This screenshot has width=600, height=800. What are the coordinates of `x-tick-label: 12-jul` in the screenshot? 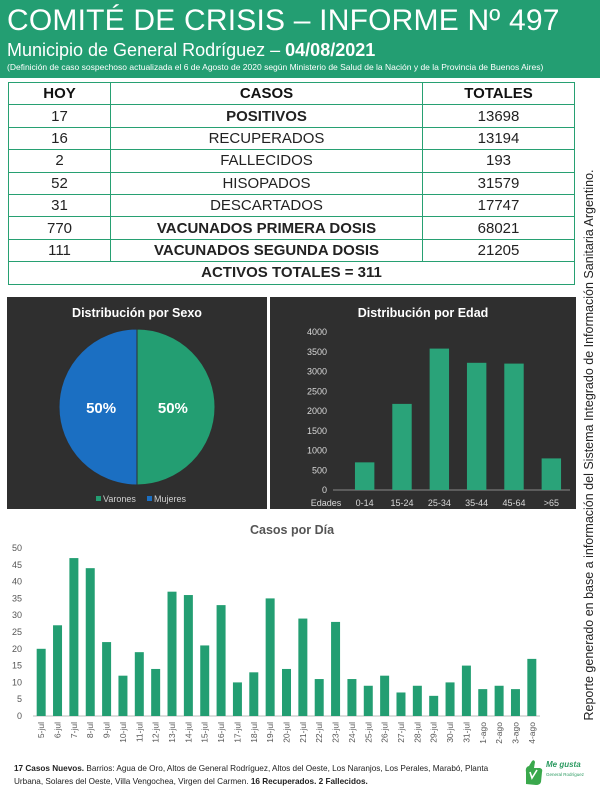 It's located at (156, 732).